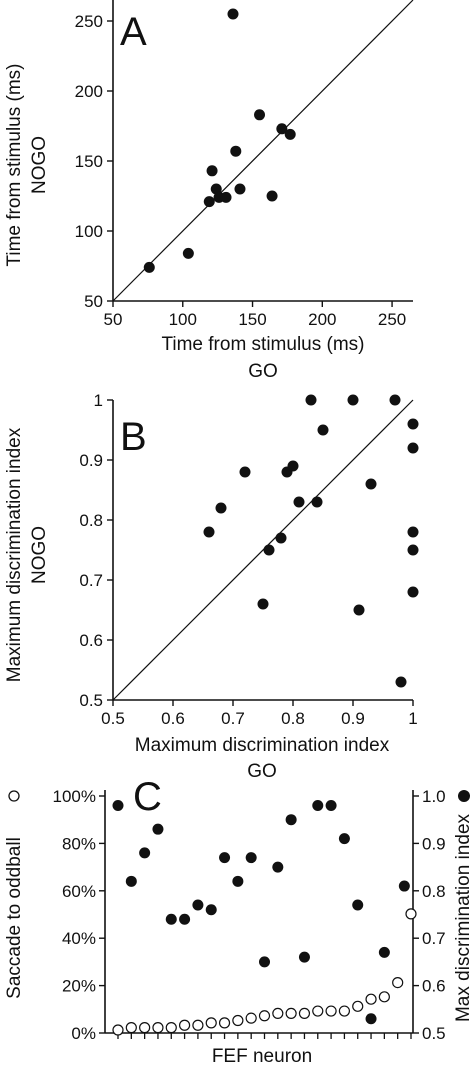 The image size is (474, 1069). I want to click on panel-b-ylabel: Maximum discrimination index, so click(14, 554).